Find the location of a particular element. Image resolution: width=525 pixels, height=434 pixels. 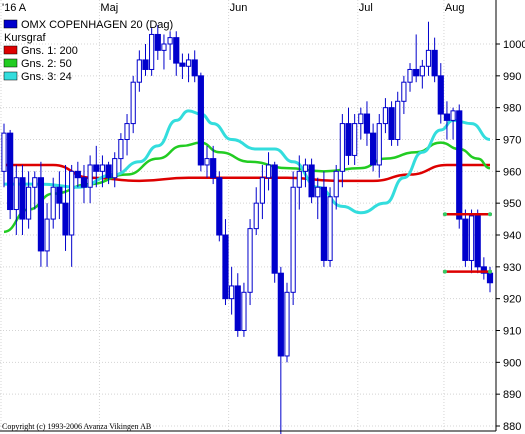

y-tick-label-970: 970 is located at coordinates (512, 141).